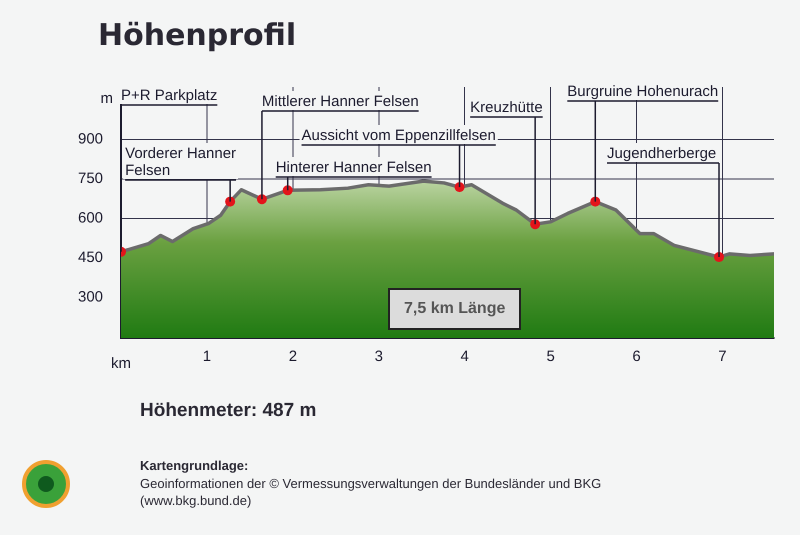 The image size is (800, 535). Describe the element at coordinates (91, 139) in the screenshot. I see `y-tick-label: 900` at that location.